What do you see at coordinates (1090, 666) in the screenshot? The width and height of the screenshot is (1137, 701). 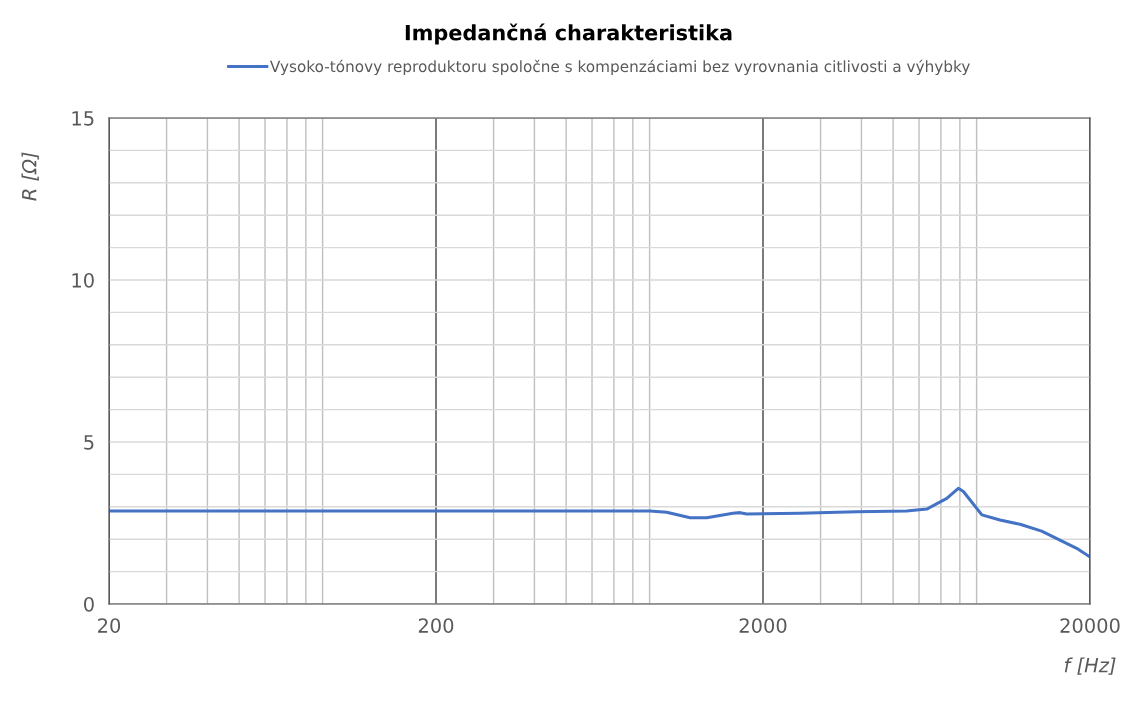 I see `x-axis-title: f [Hz]` at bounding box center [1090, 666].